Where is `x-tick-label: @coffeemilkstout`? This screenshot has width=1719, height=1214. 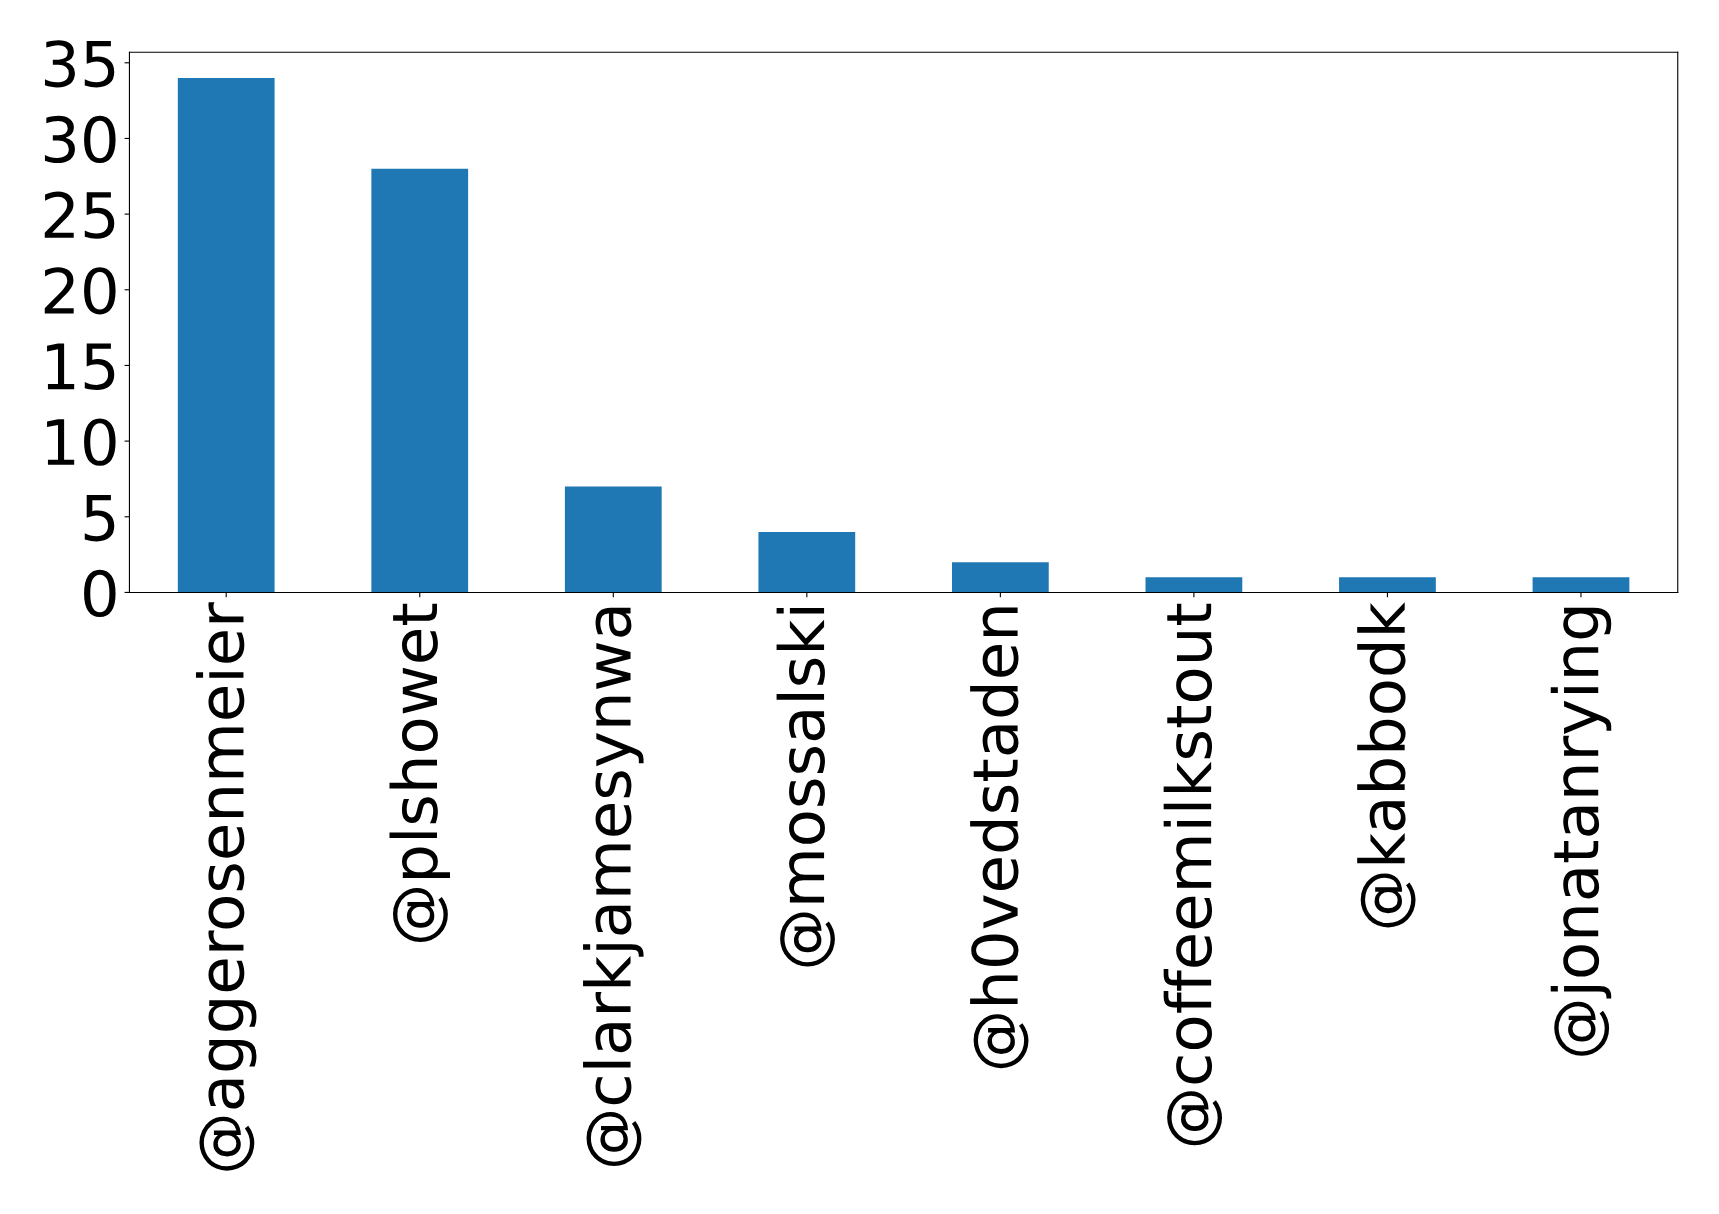 x-tick-label: @coffeemilkstout is located at coordinates (1193, 874).